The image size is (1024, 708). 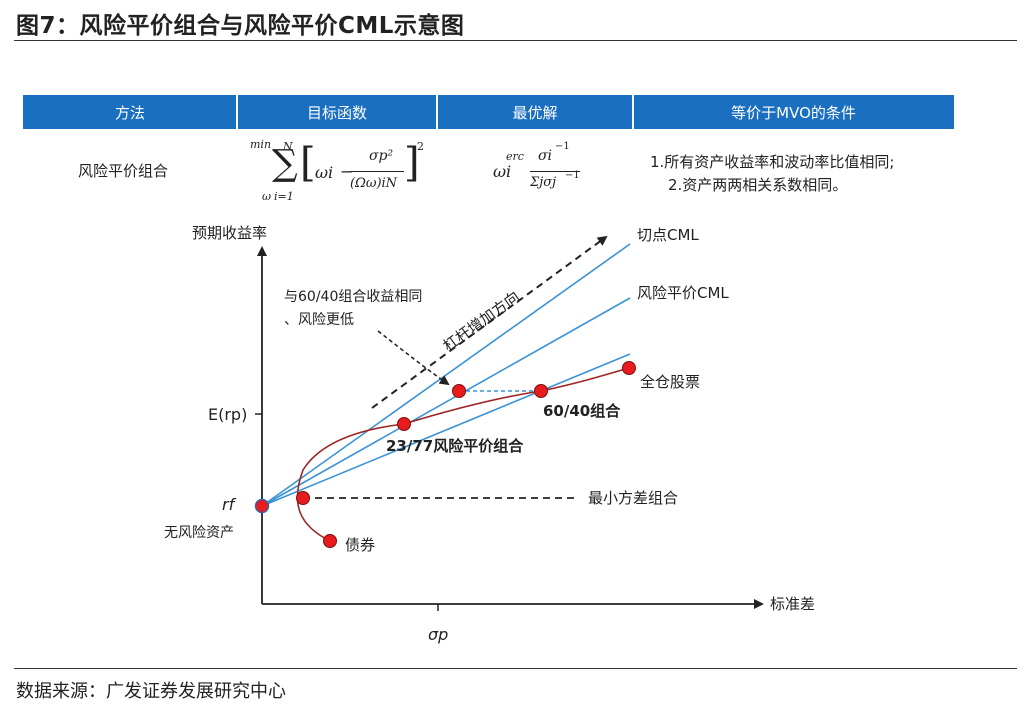 I want to click on y-axis-label: 预期收益率, so click(x=229, y=233).